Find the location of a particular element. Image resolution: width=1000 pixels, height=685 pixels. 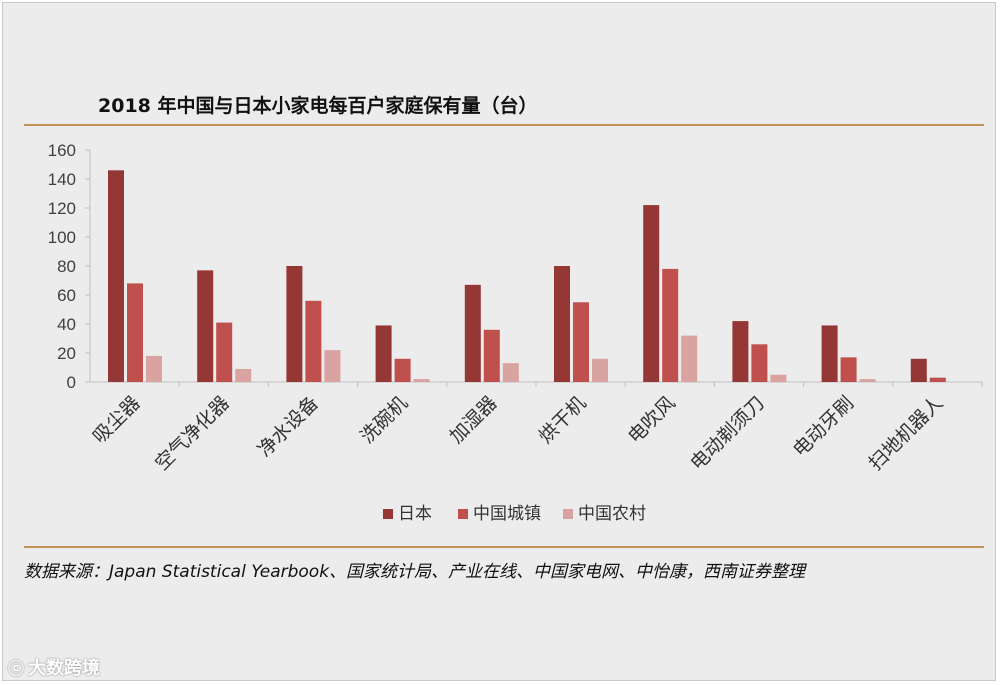

x-category-label: 电动牙刷 is located at coordinates (823, 426).